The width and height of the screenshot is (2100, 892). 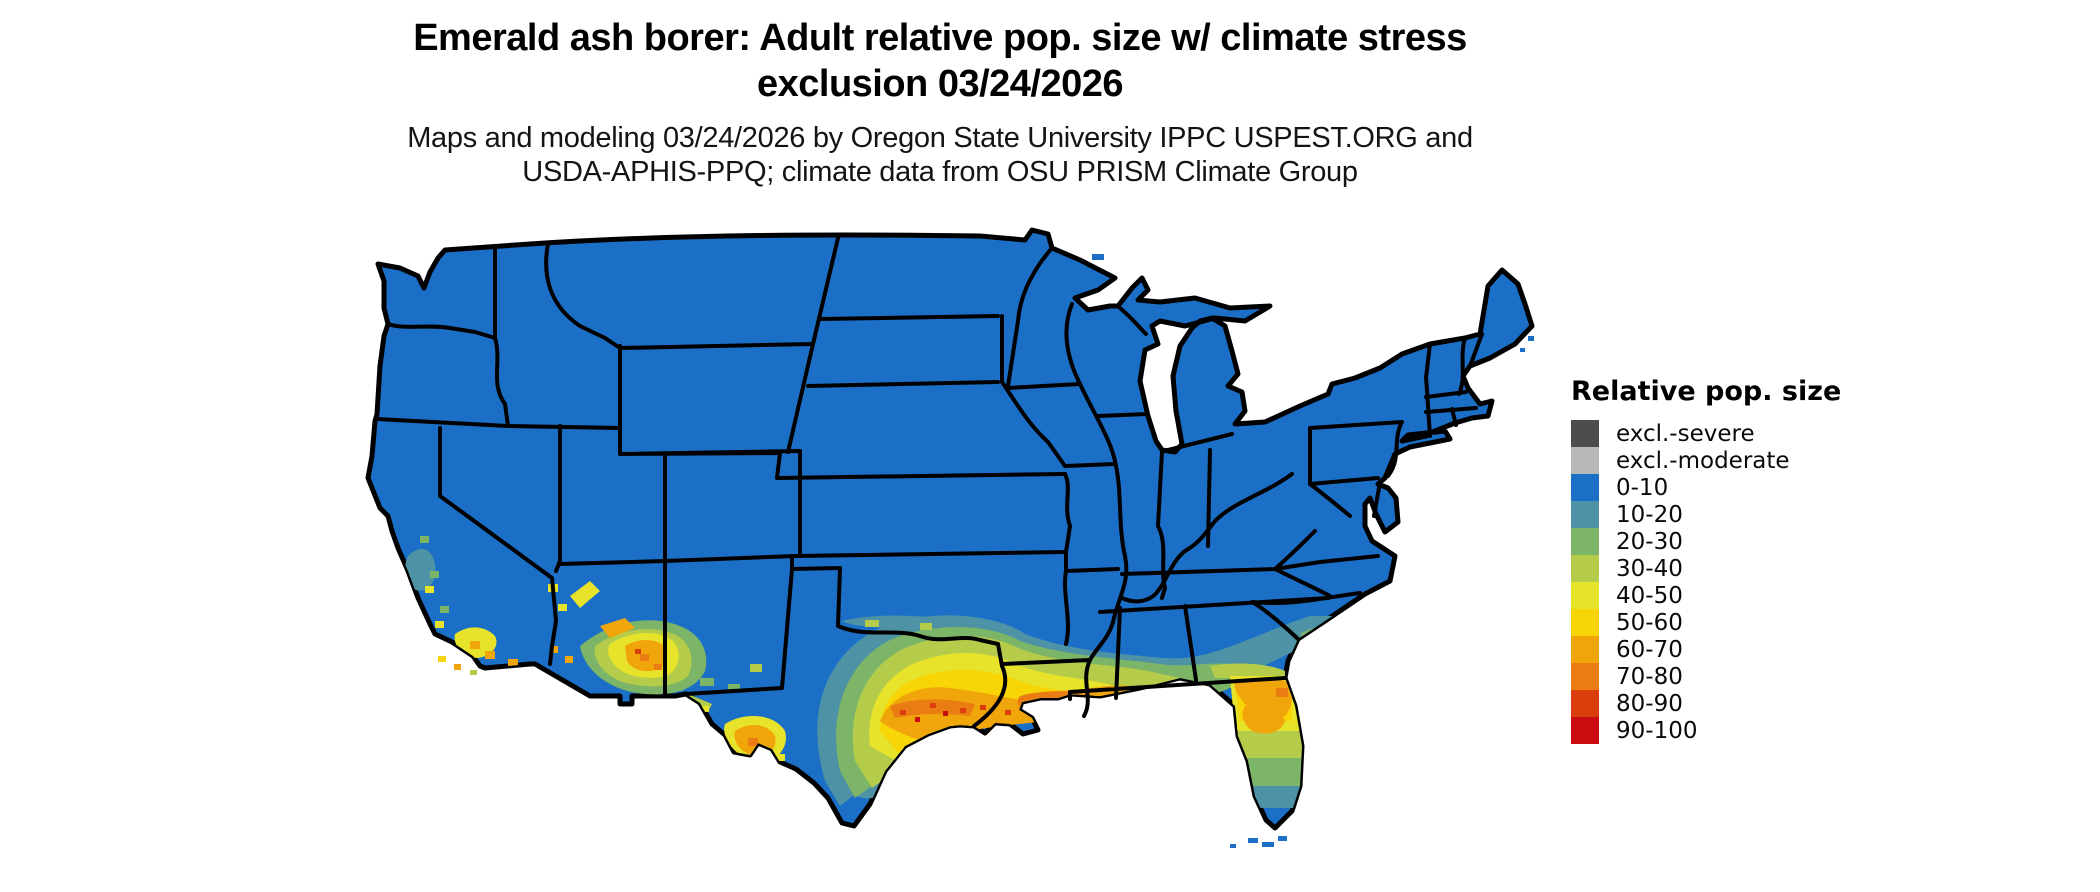 I want to click on legend-label: 20-30, so click(x=1649, y=541).